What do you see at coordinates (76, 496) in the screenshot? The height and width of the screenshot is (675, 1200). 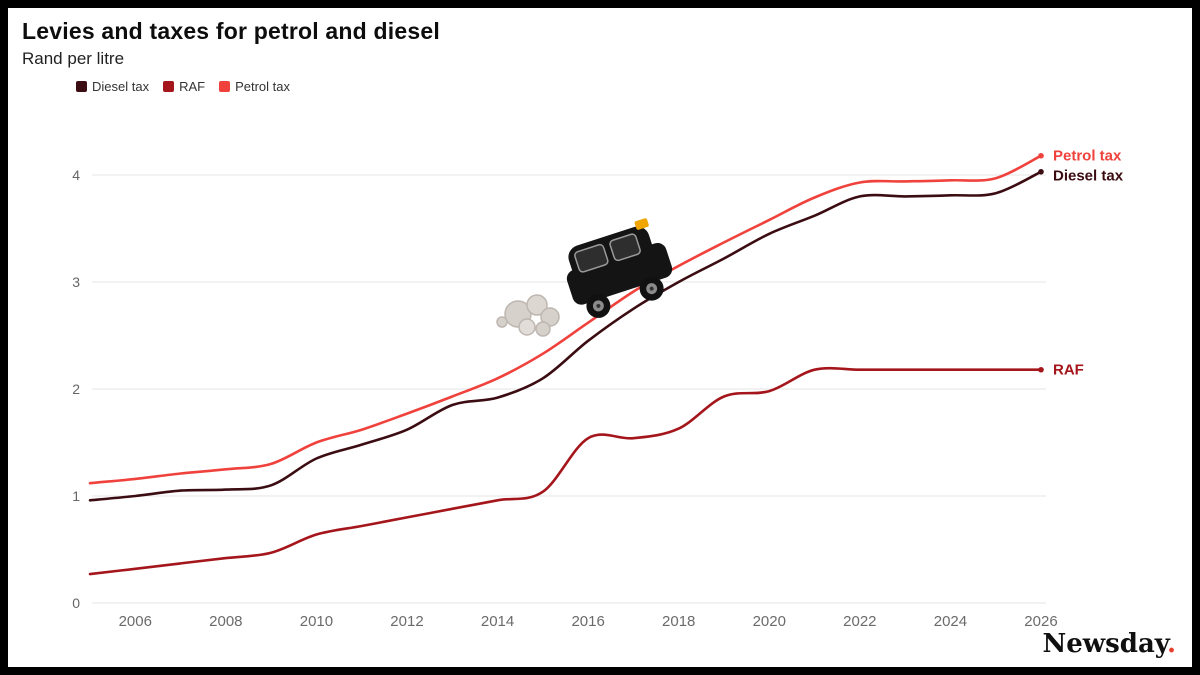 I see `y-tick-label: 1` at bounding box center [76, 496].